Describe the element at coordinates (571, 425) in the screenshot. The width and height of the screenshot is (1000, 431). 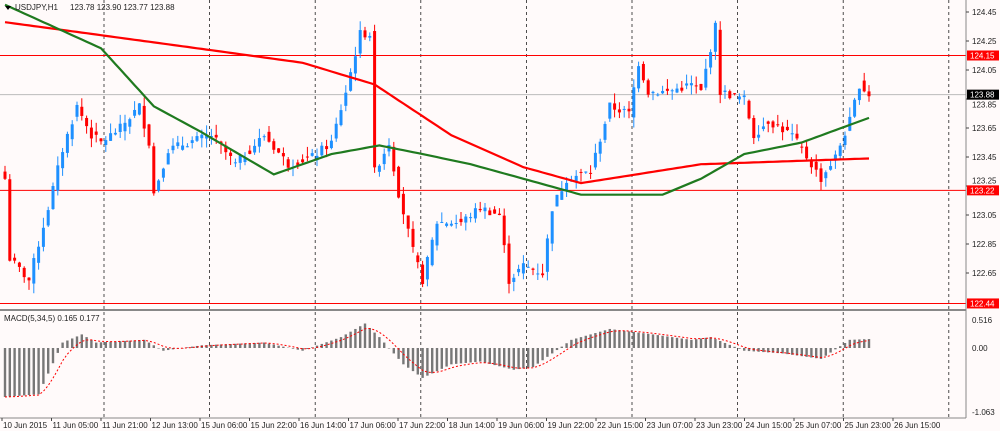
I see `time-tick-label: 19 Jun 22:00` at that location.